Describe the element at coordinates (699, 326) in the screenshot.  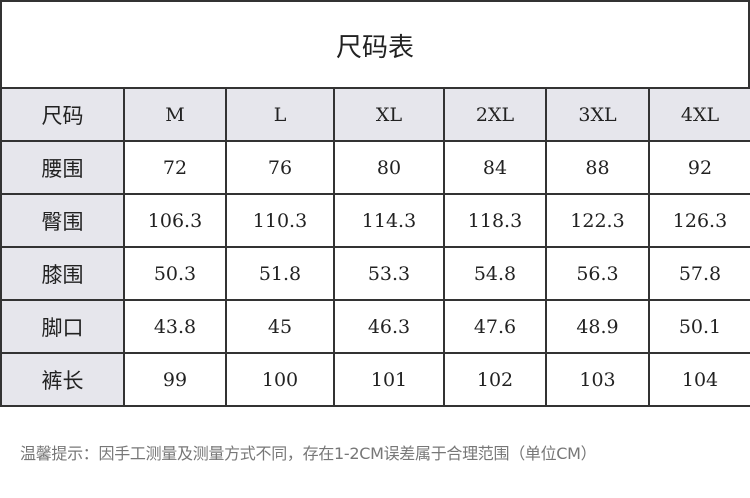
I see `measurement-cell: 50.1` at that location.